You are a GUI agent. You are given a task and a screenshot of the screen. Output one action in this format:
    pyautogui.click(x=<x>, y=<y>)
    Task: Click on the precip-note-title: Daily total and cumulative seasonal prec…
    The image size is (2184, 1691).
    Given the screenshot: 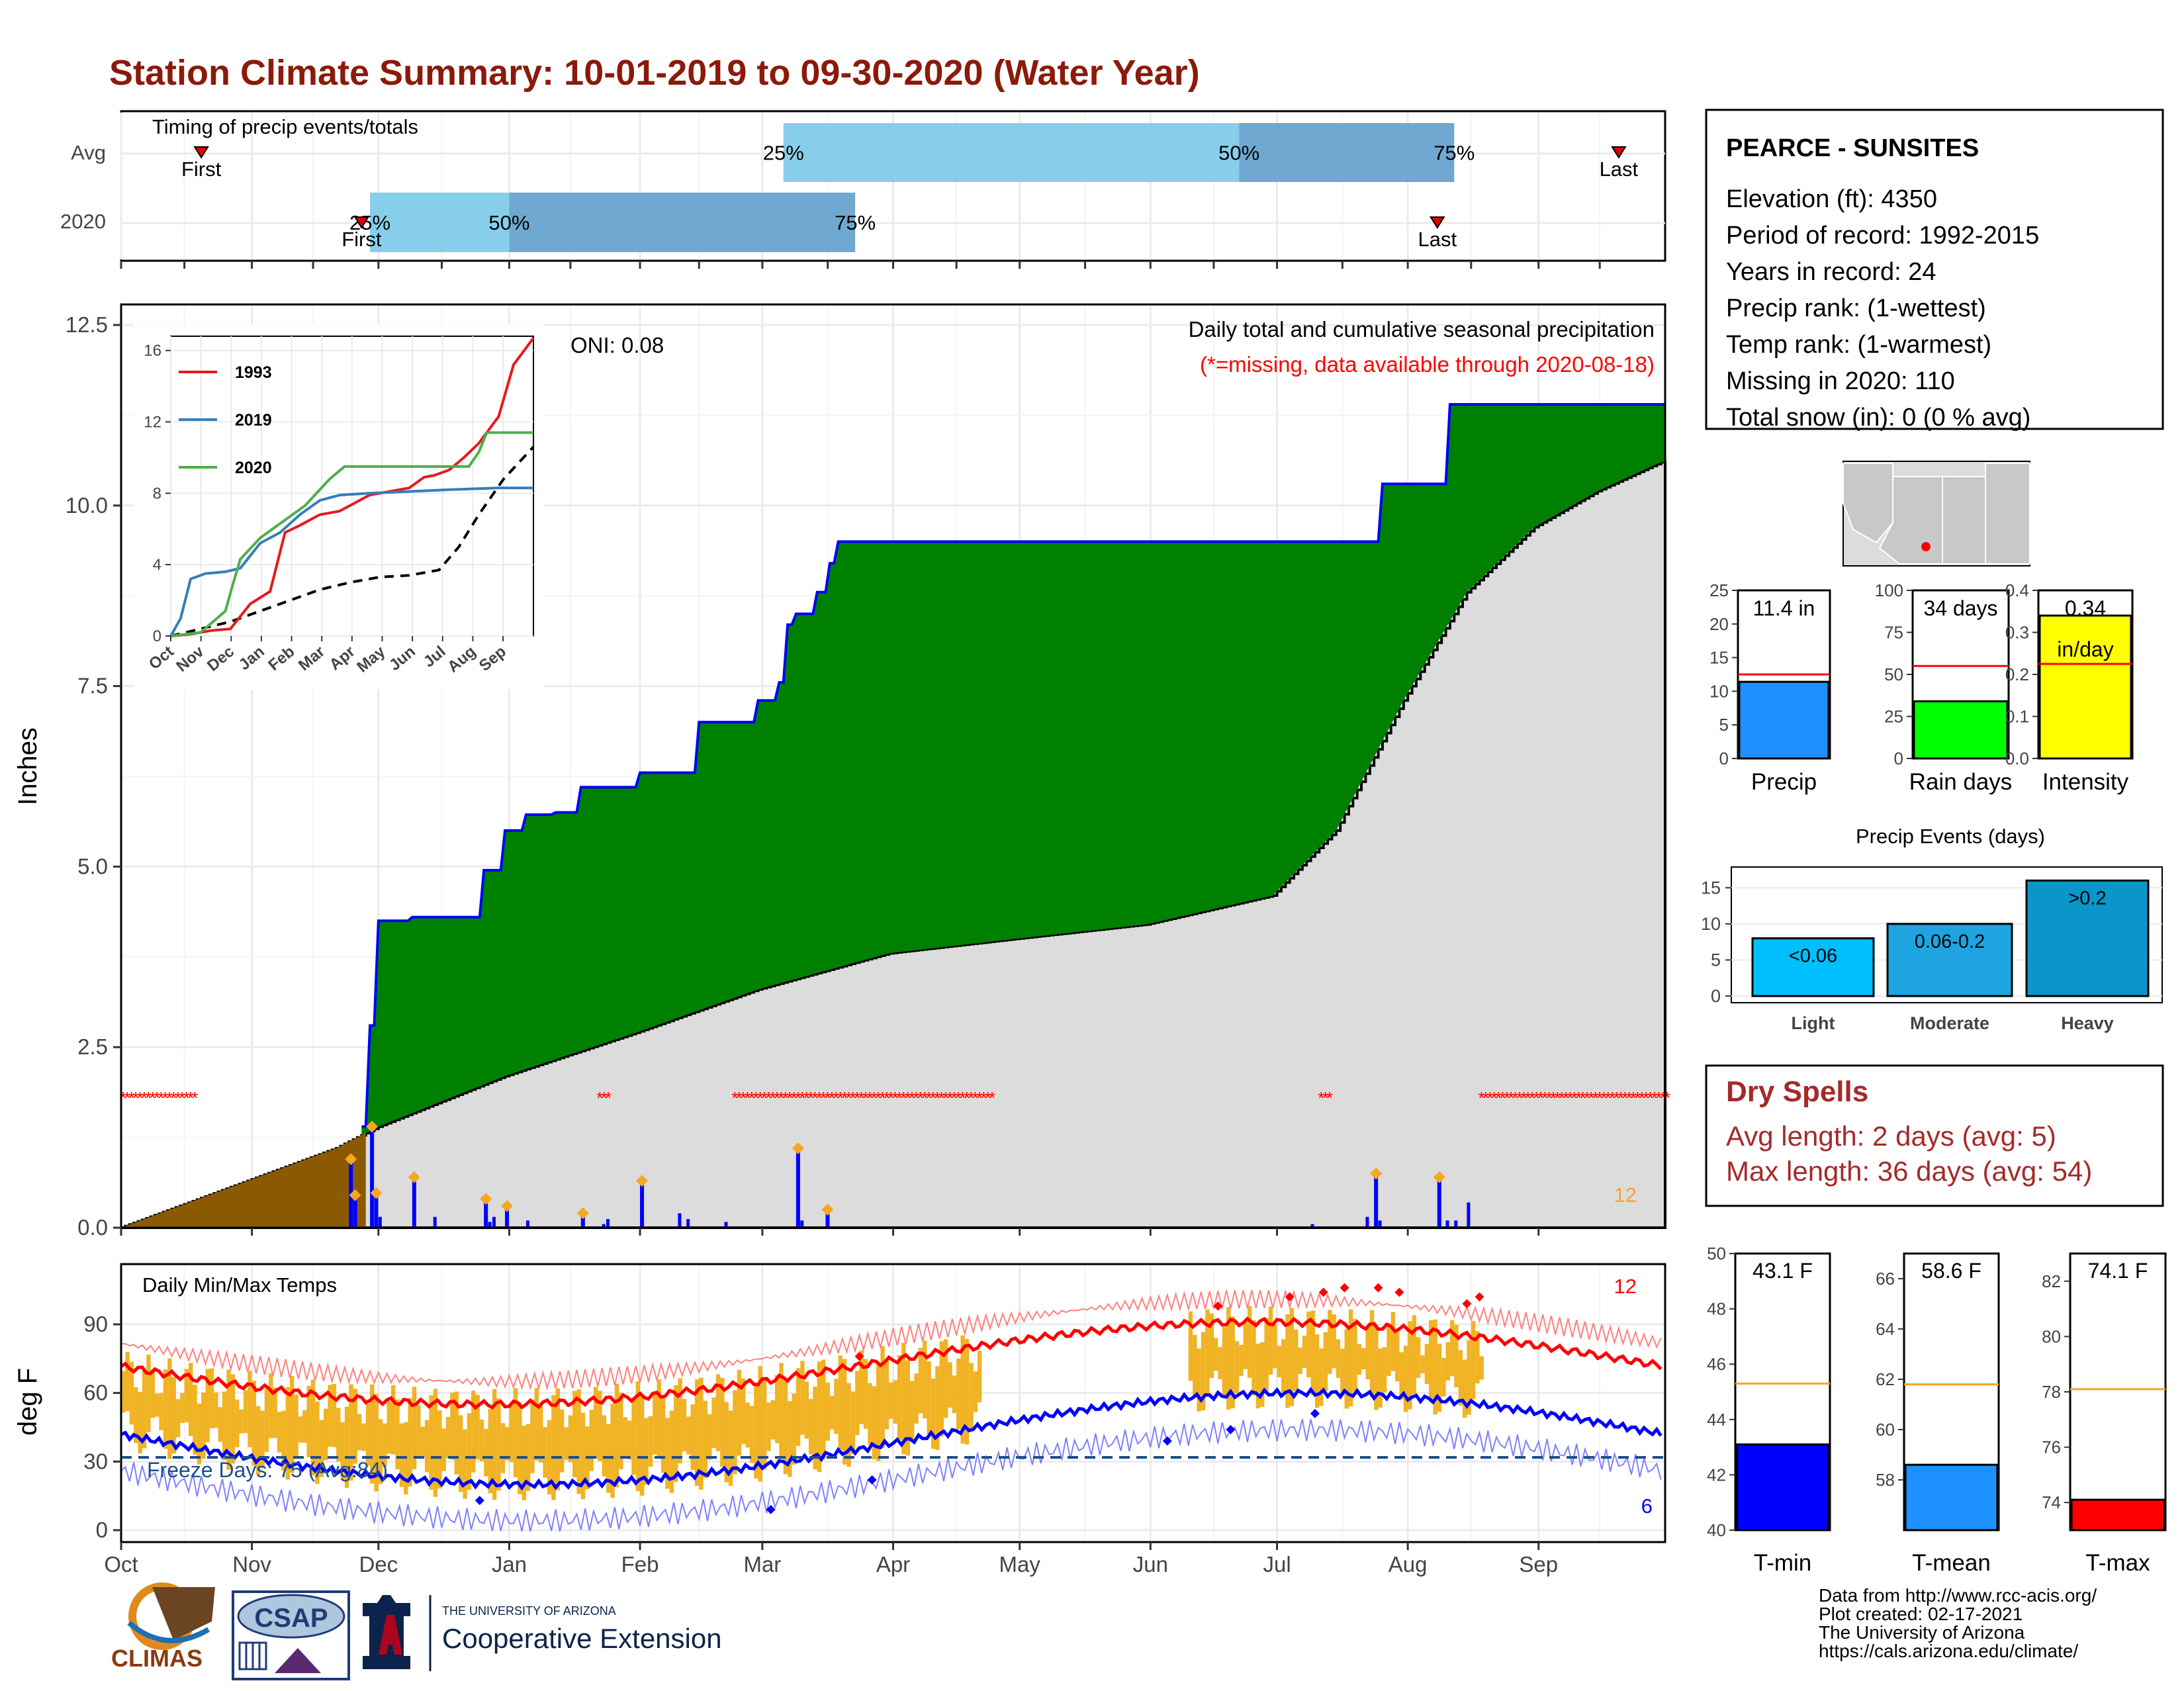 What is the action you would take?
    pyautogui.click(x=1422, y=329)
    